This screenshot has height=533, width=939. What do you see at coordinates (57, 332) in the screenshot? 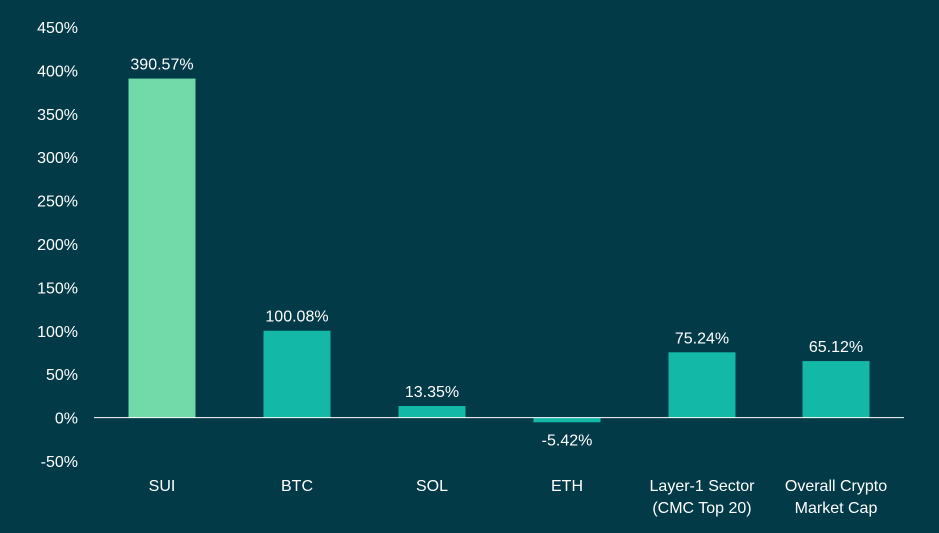
I see `y-tick-label: 100%` at bounding box center [57, 332].